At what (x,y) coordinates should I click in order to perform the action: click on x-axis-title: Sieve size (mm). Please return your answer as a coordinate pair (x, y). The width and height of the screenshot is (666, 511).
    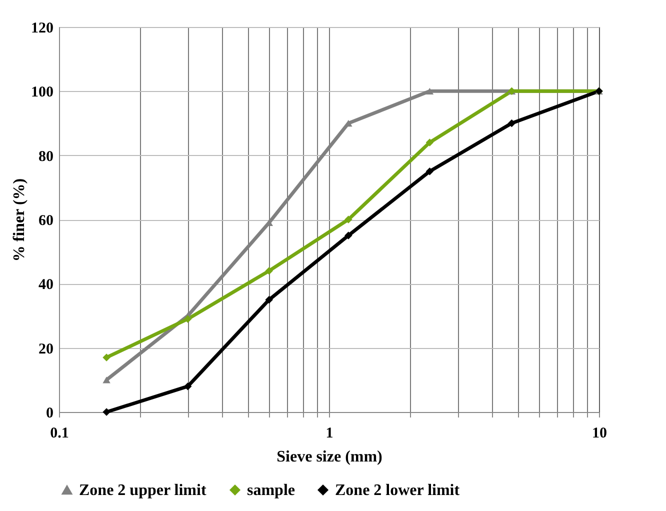
    Looking at the image, I should click on (329, 457).